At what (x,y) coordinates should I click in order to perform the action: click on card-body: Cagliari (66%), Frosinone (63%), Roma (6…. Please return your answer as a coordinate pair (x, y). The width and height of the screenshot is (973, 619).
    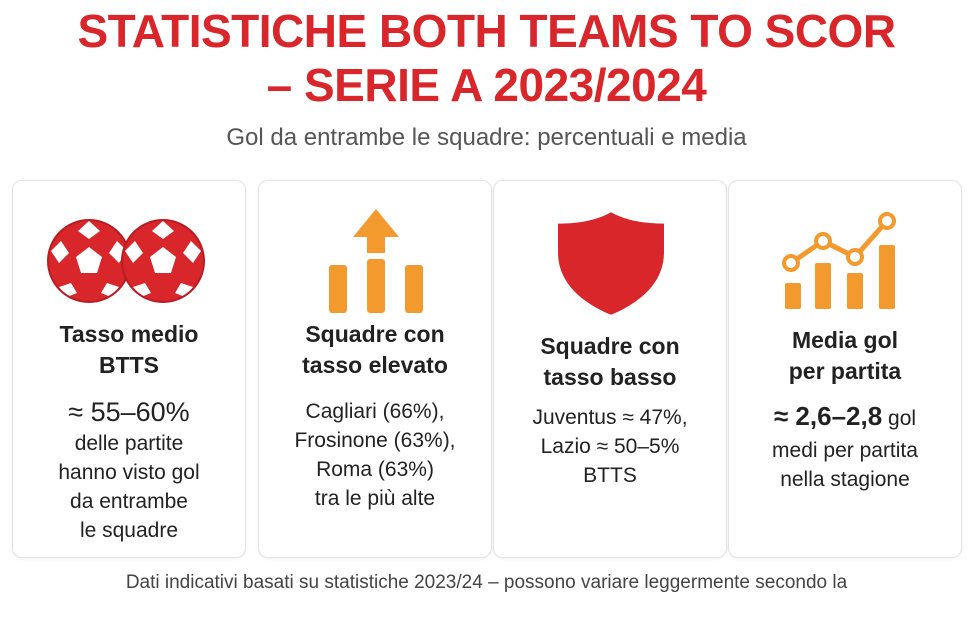
    Looking at the image, I should click on (375, 455).